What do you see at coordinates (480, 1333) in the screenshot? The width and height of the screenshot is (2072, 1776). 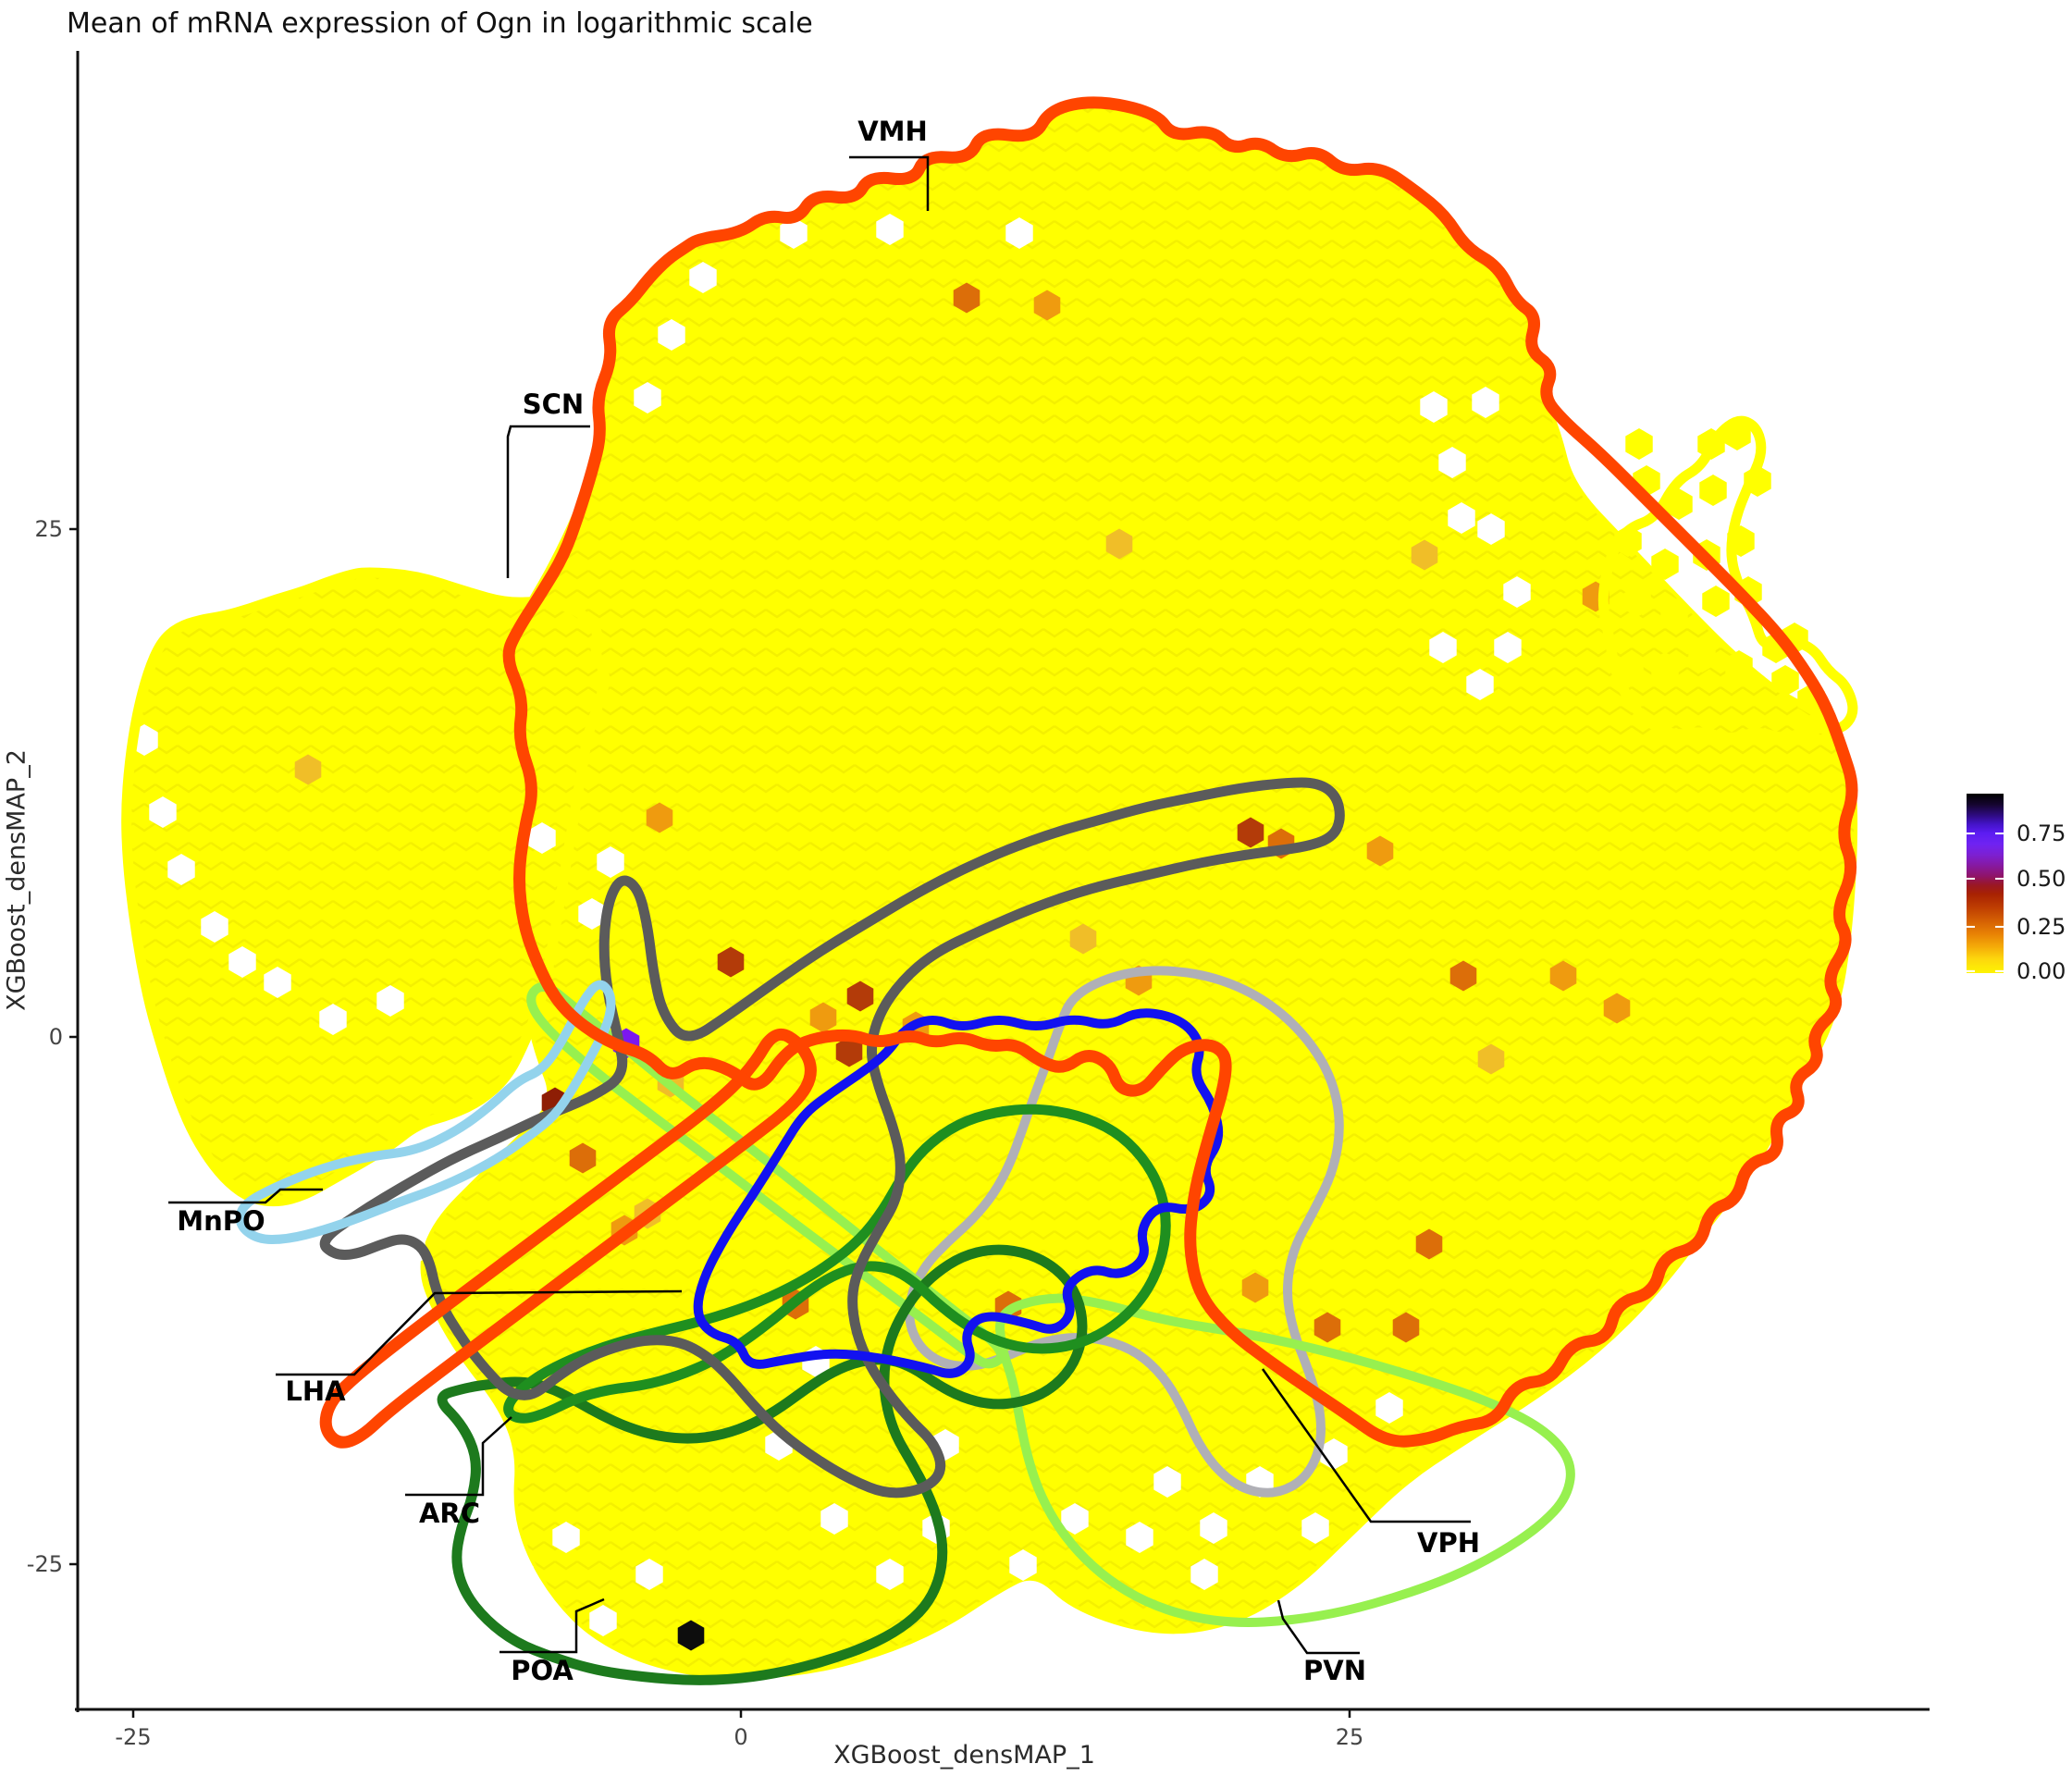 I see `leader-line-lha` at bounding box center [480, 1333].